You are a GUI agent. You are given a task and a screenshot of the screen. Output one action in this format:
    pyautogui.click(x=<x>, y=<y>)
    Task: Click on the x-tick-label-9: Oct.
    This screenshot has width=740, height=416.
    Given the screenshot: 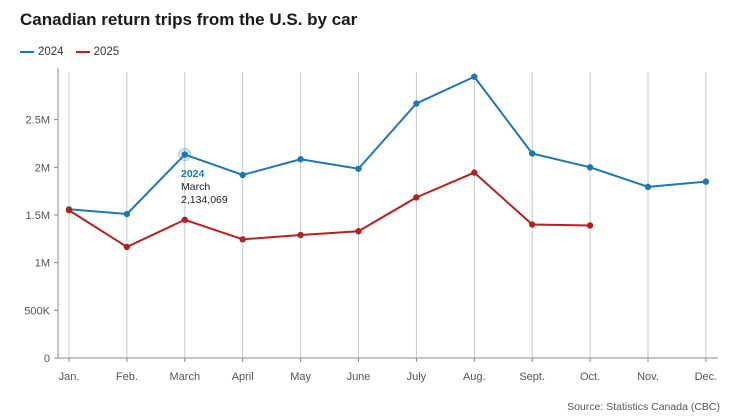 What is the action you would take?
    pyautogui.click(x=590, y=377)
    